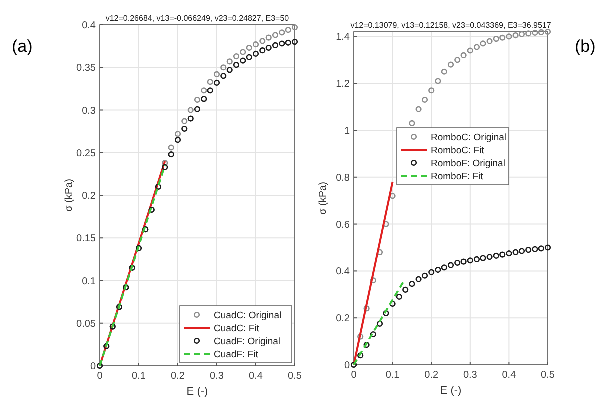 This screenshot has width=612, height=403. What do you see at coordinates (86, 239) in the screenshot?
I see `y-tick-label: 0.15` at bounding box center [86, 239].